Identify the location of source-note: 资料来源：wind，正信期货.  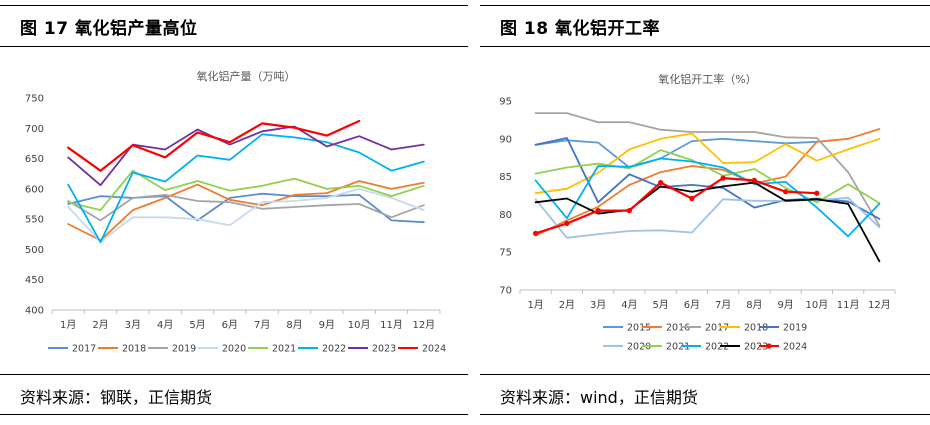
(599, 397).